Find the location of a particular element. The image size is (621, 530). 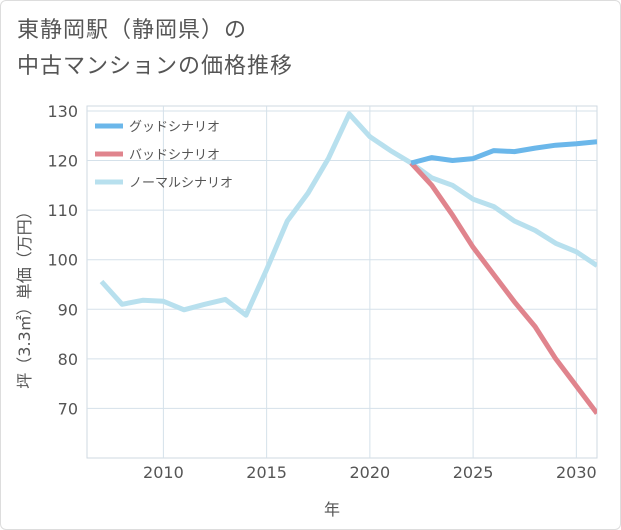

x-tick-label-2025: 2025 is located at coordinates (473, 472).